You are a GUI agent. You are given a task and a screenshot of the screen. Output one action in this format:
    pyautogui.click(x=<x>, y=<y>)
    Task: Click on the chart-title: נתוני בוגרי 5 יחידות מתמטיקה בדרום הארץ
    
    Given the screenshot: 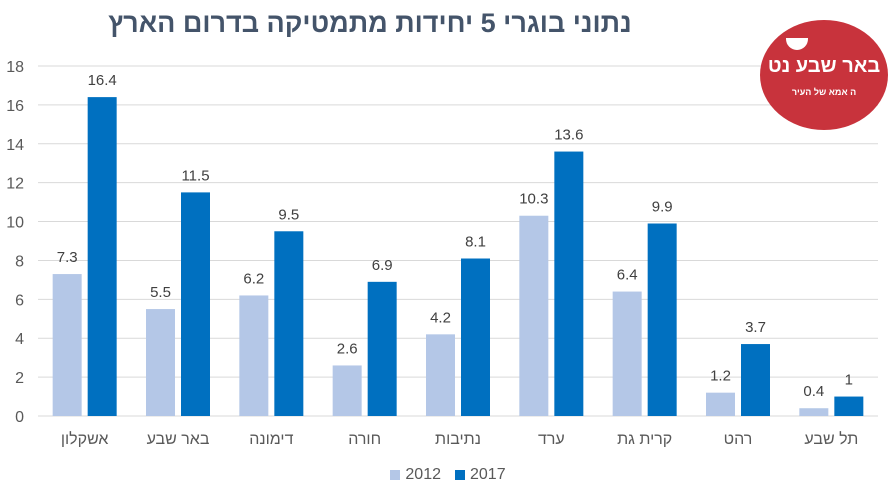 What is the action you would take?
    pyautogui.click(x=370, y=23)
    